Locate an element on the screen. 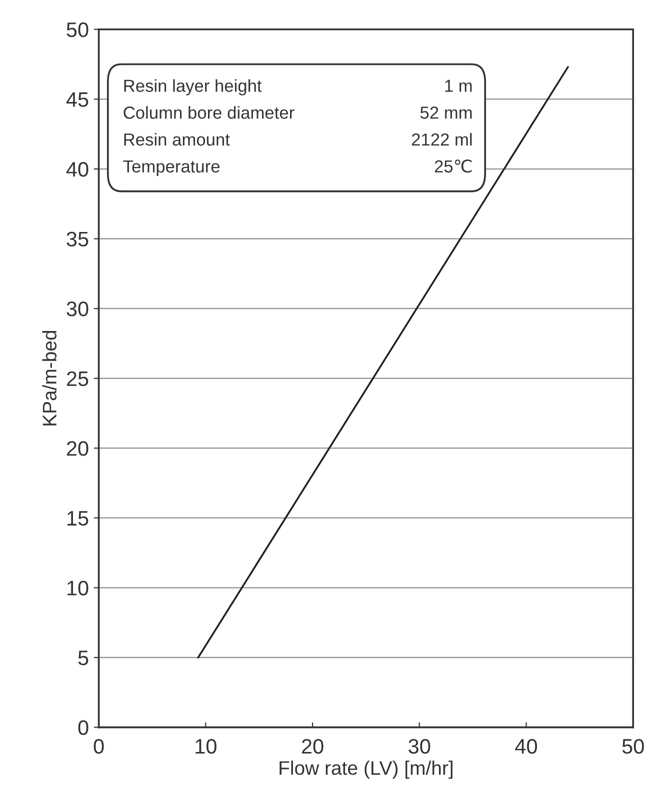  y-tick-label: 40 is located at coordinates (77, 169).